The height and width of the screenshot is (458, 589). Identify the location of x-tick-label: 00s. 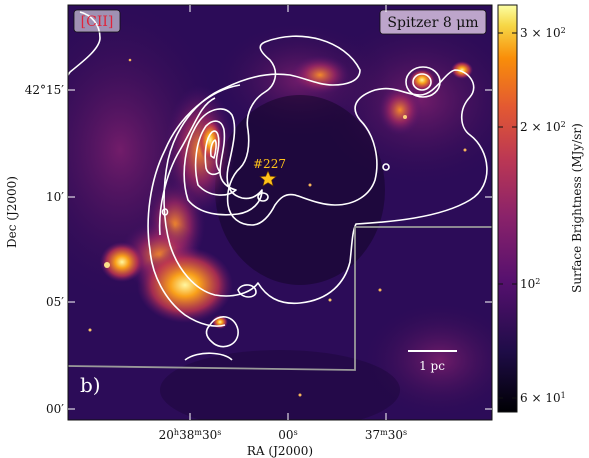
(287, 435).